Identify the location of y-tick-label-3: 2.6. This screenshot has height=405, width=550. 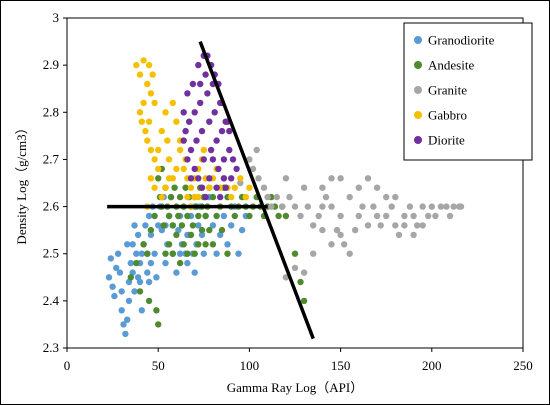
(51, 206).